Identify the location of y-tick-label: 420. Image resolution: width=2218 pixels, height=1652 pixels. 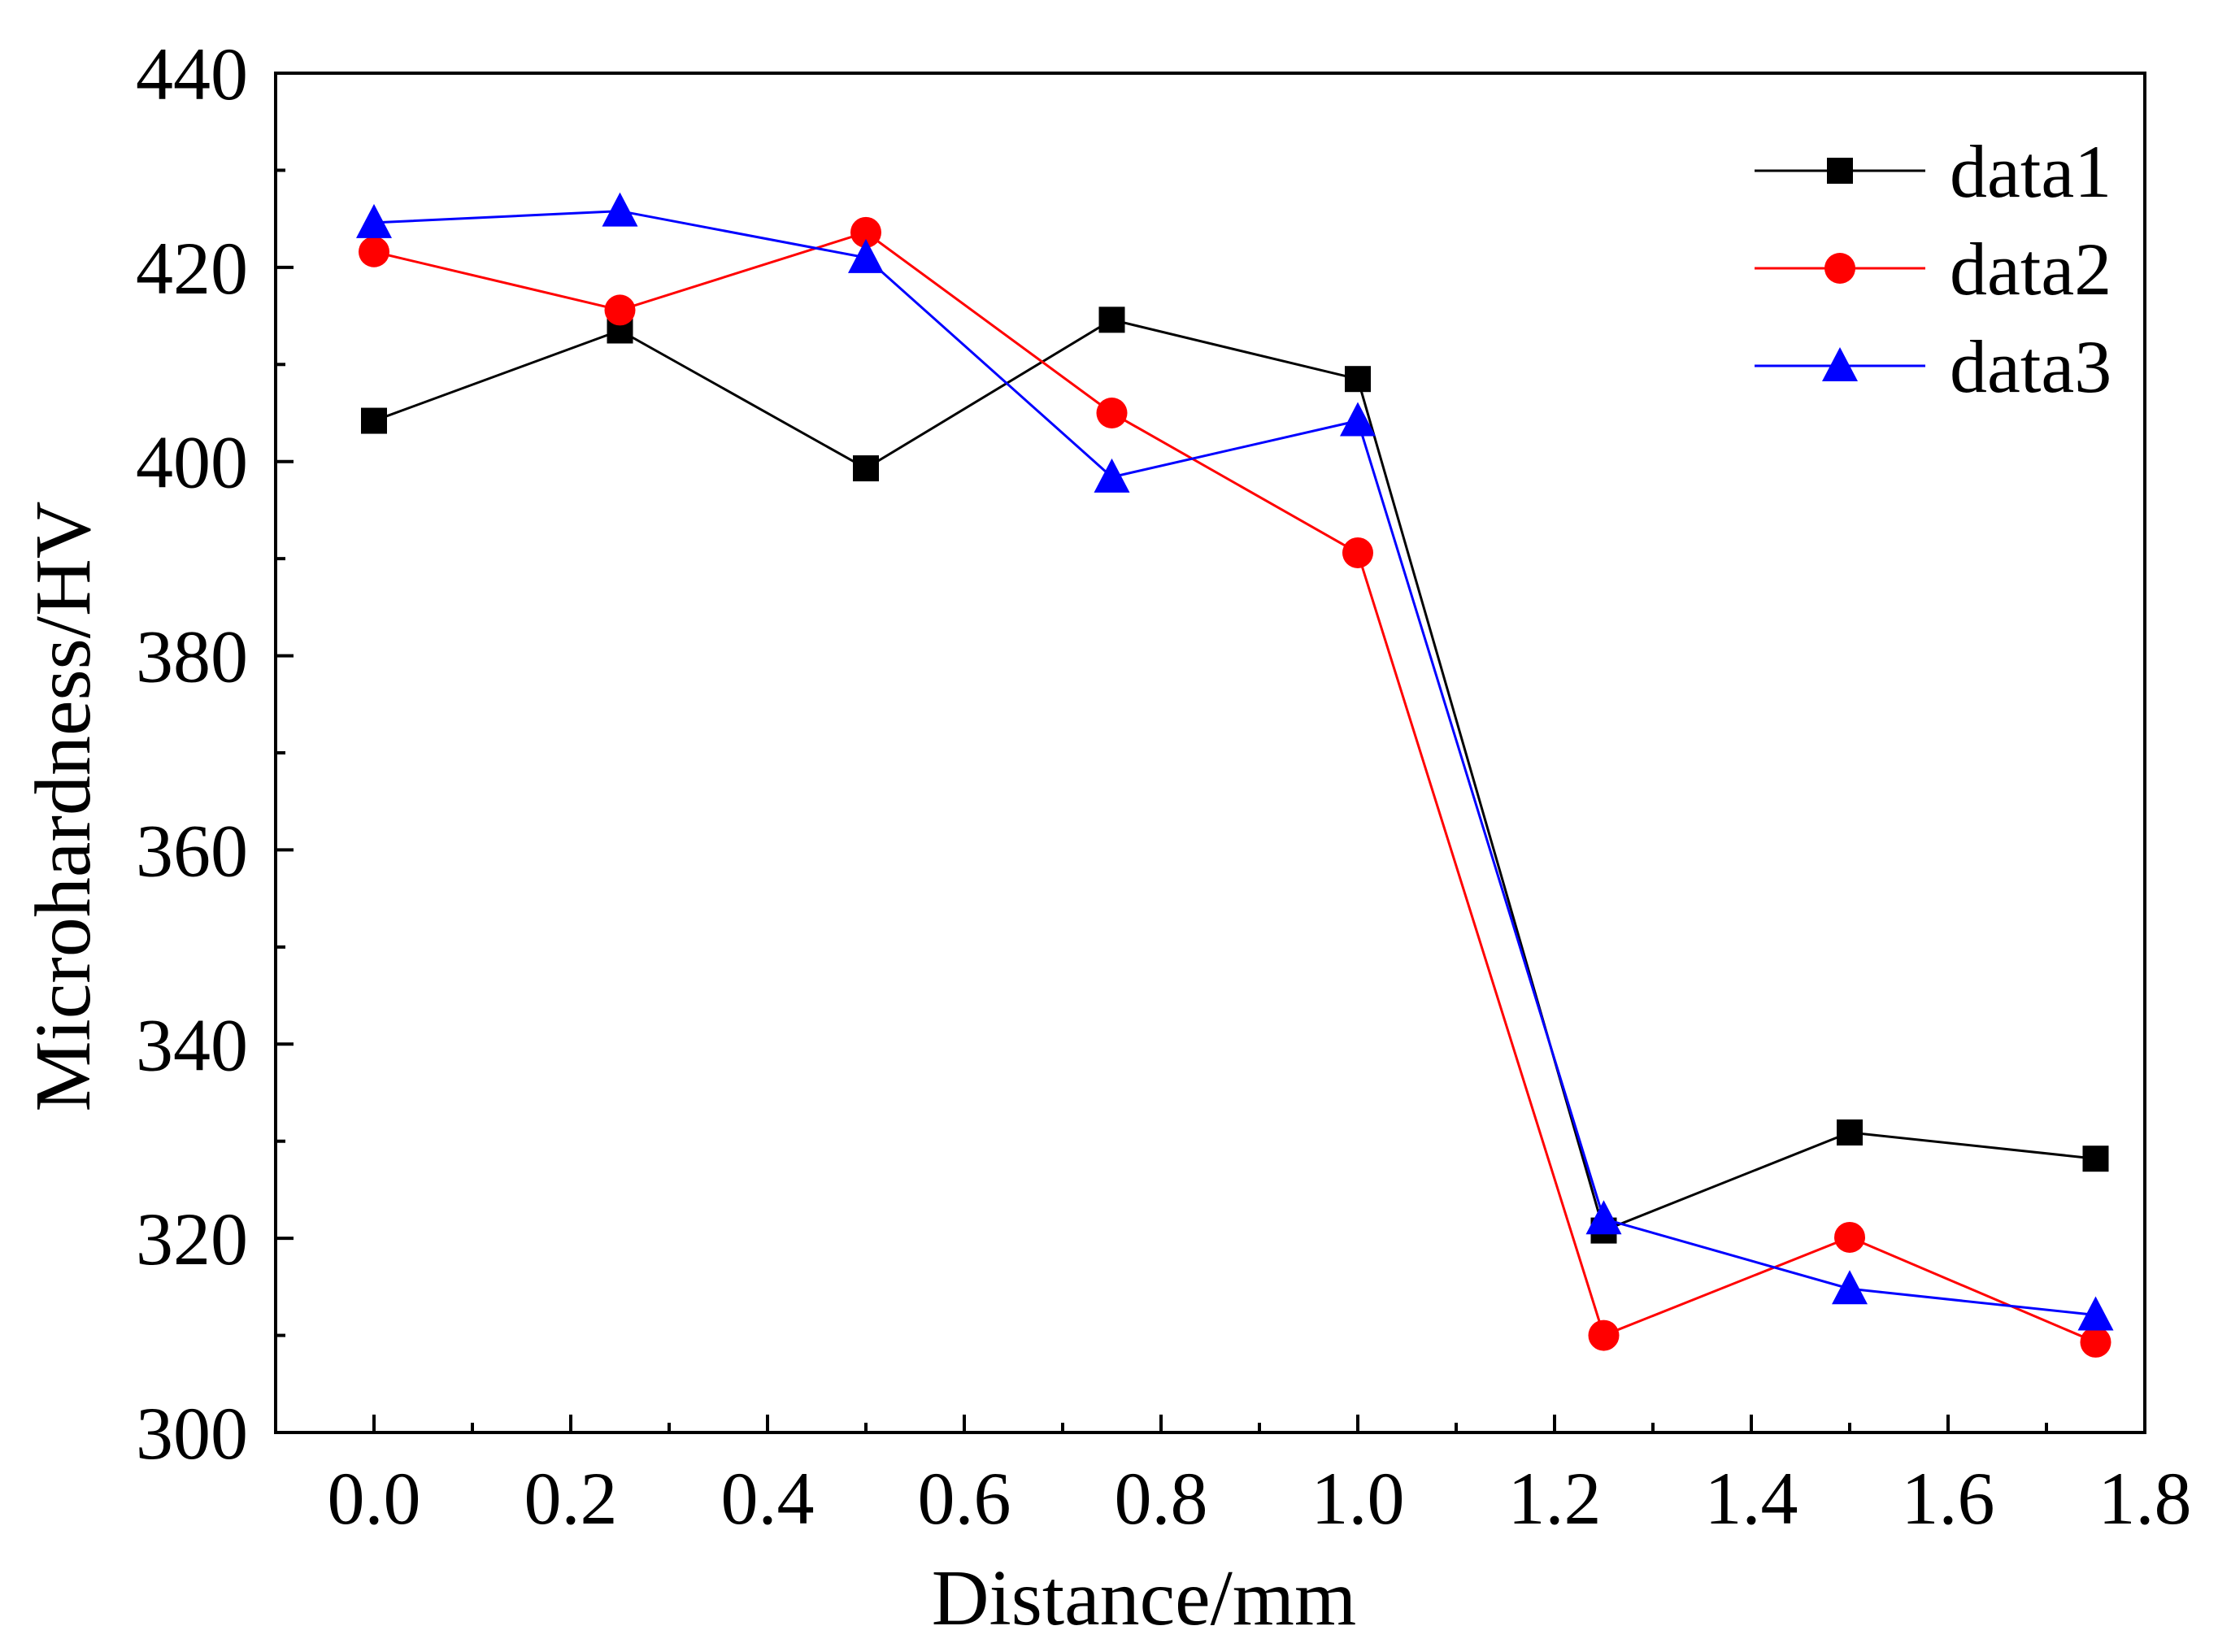
(192, 268).